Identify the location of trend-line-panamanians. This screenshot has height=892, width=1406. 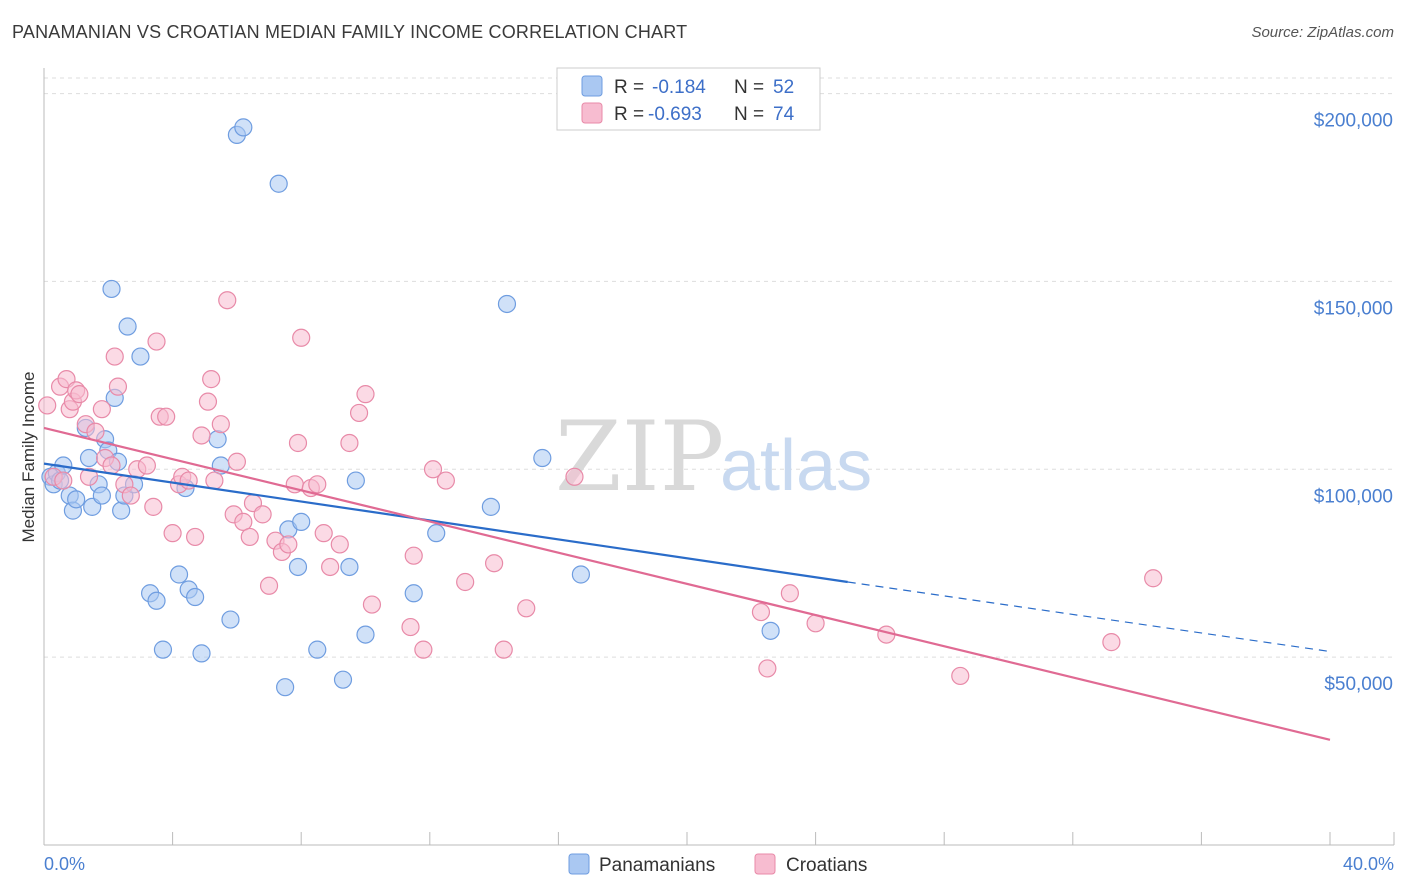
(445, 523).